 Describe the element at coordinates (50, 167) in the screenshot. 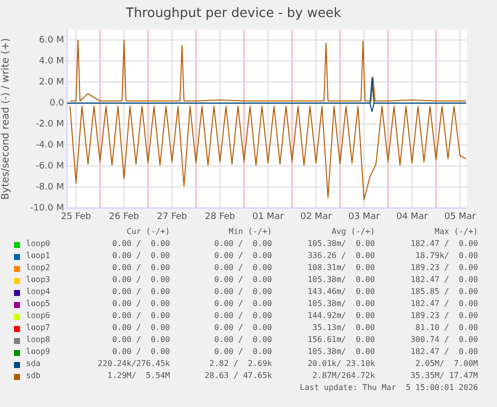

I see `y-tick-label: -6.0 M` at that location.